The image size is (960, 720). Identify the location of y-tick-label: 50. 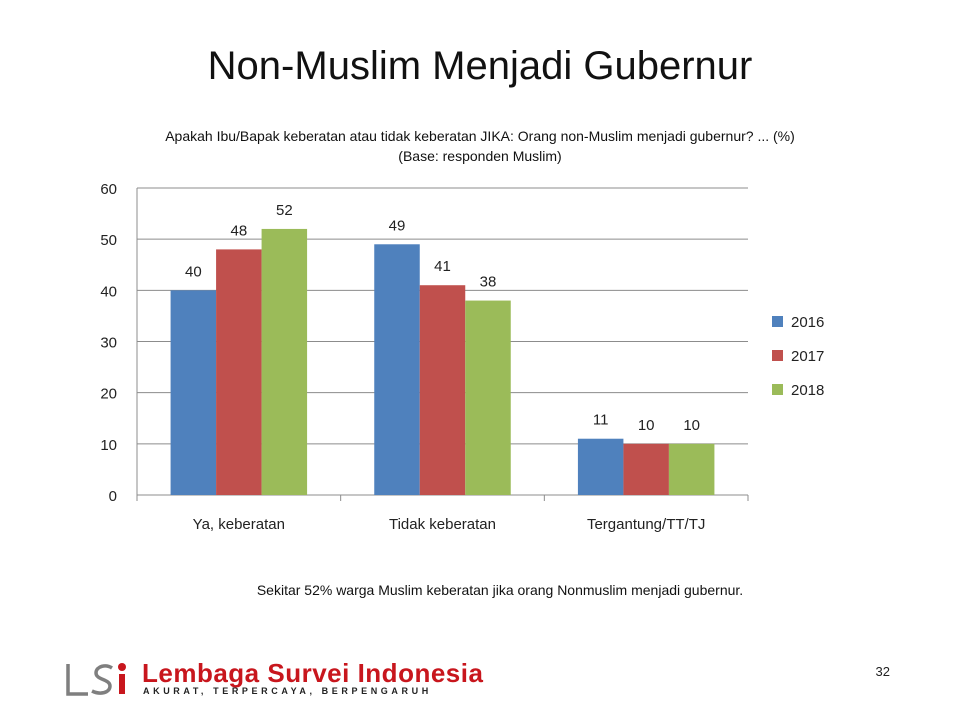
(108, 240).